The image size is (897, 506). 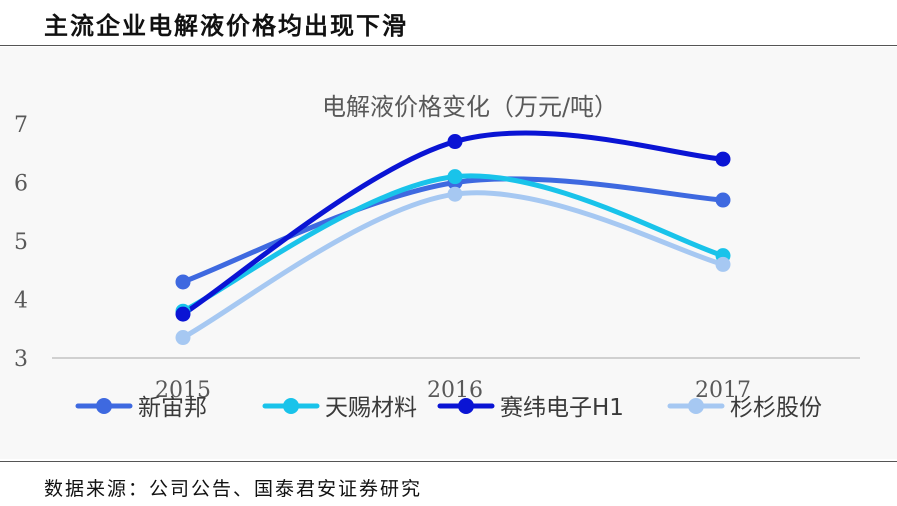 I want to click on y-tick-label: 7, so click(x=21, y=125).